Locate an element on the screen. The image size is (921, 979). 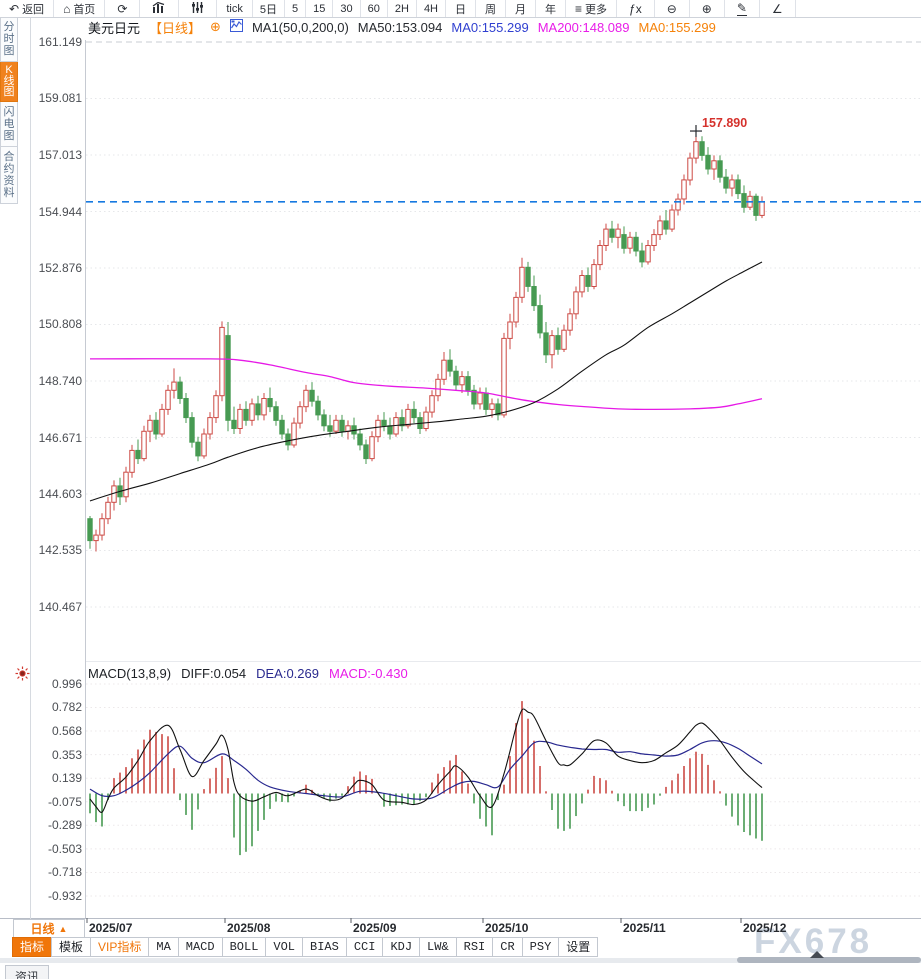
toolbar-refresh-icon: ⟳ is located at coordinates (123, 8).